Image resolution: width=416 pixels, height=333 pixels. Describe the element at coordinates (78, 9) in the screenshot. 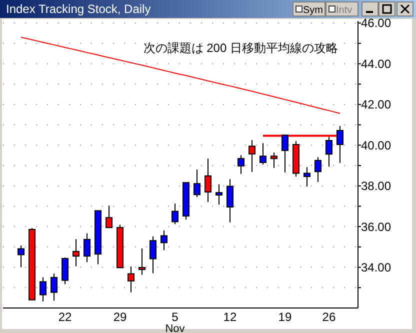

I see `chart-title: Index Tracking Stock, Daily` at that location.